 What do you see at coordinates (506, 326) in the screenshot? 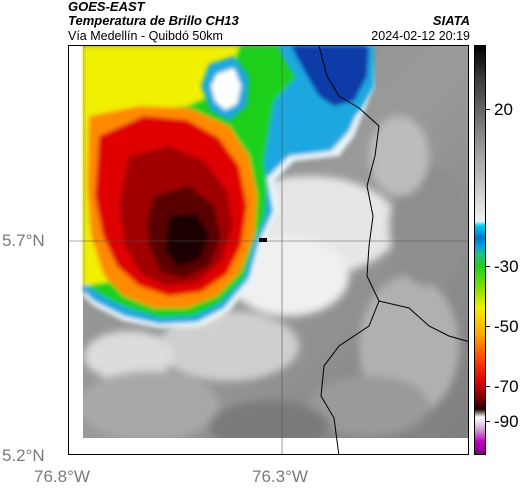
I see `colorbar-label-minus50: -50` at bounding box center [506, 326].